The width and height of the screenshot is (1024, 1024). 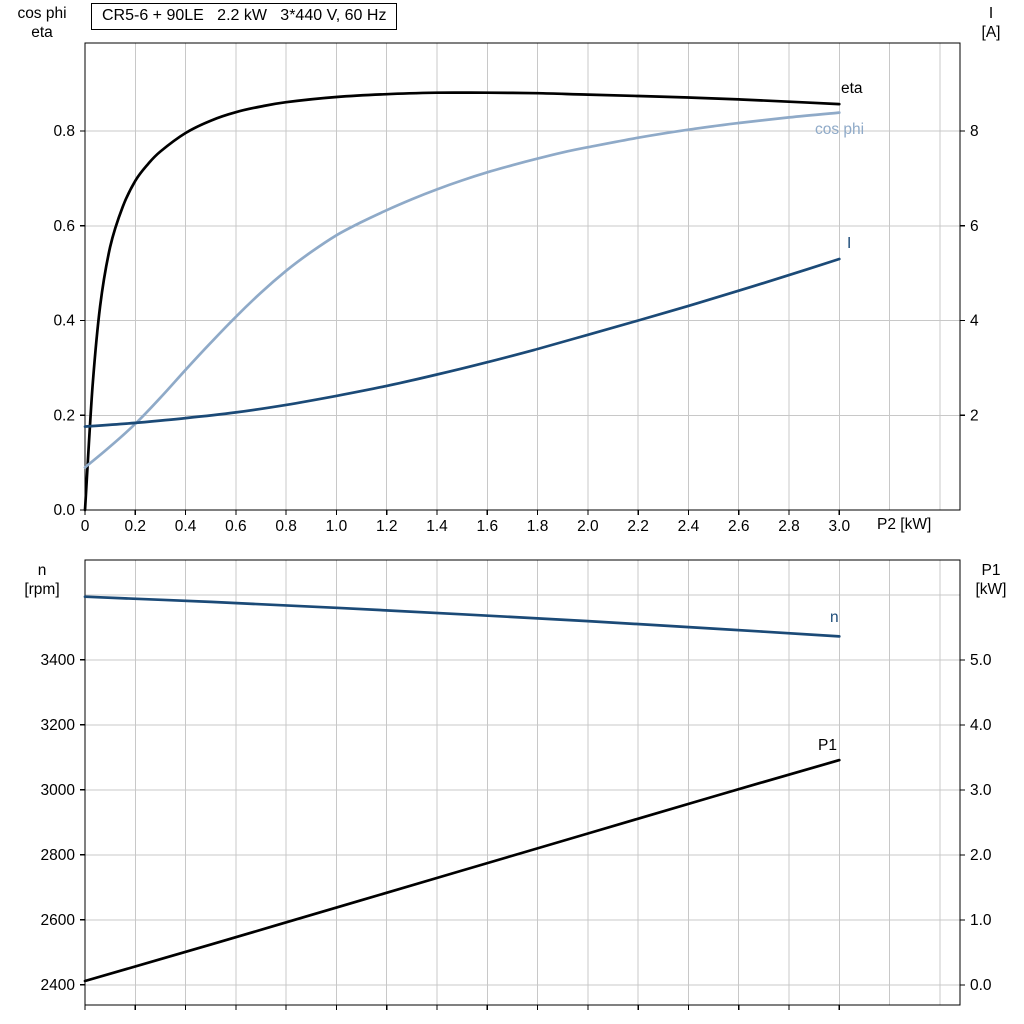 I want to click on chart-title-box: CR5-6 + 90LE 2.2 kW 3*440 V, 60 Hz, so click(x=244, y=16).